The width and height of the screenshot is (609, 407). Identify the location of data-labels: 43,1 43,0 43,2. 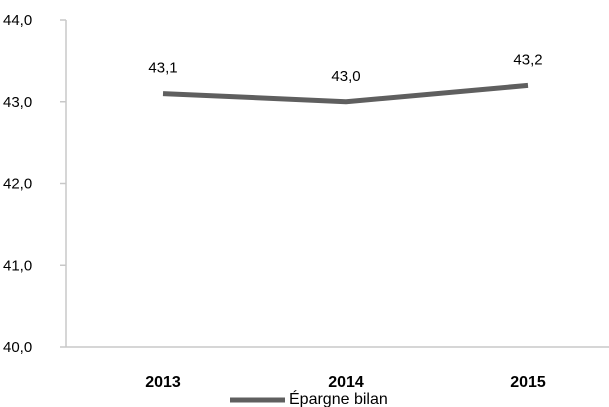
(345, 67).